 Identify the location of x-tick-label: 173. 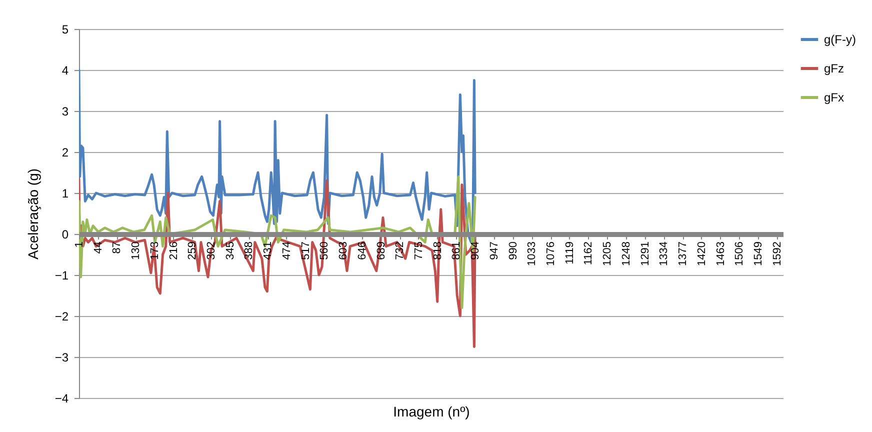
(154, 251).